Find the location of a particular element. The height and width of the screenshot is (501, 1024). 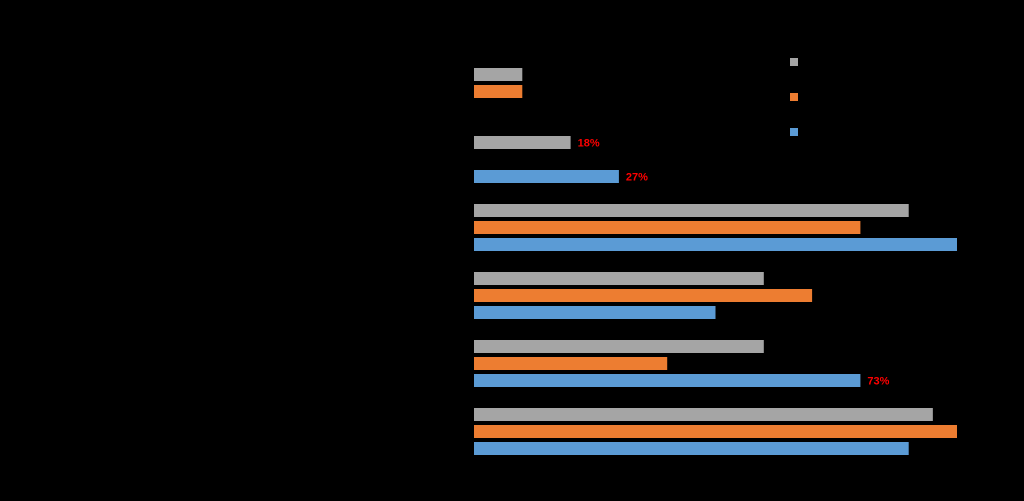

legend-swatch-series1 is located at coordinates (794, 62).